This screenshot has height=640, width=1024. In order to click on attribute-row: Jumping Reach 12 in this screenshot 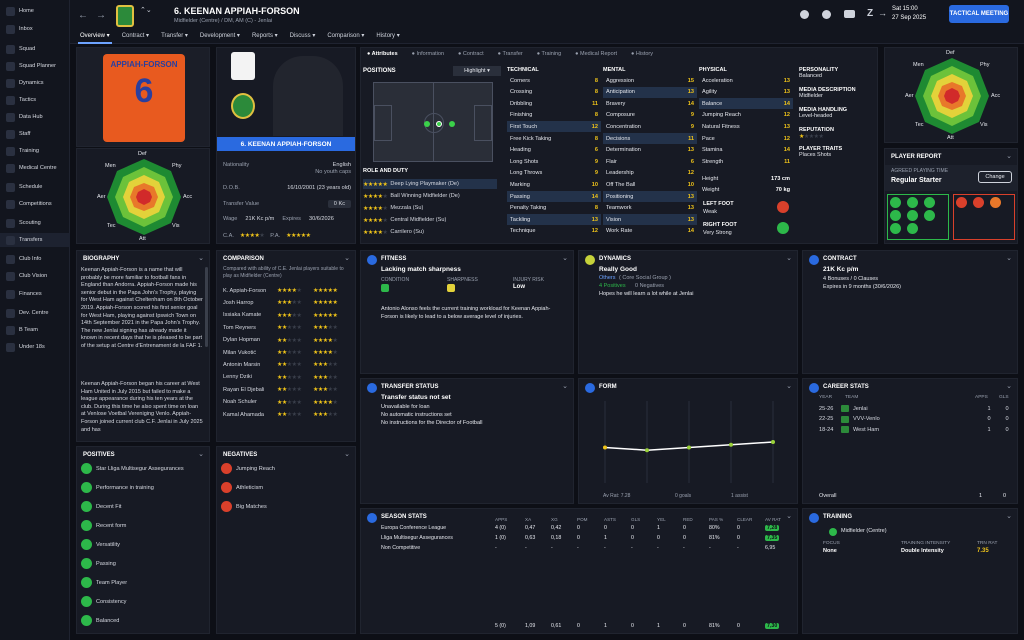, I will do `click(746, 115)`.